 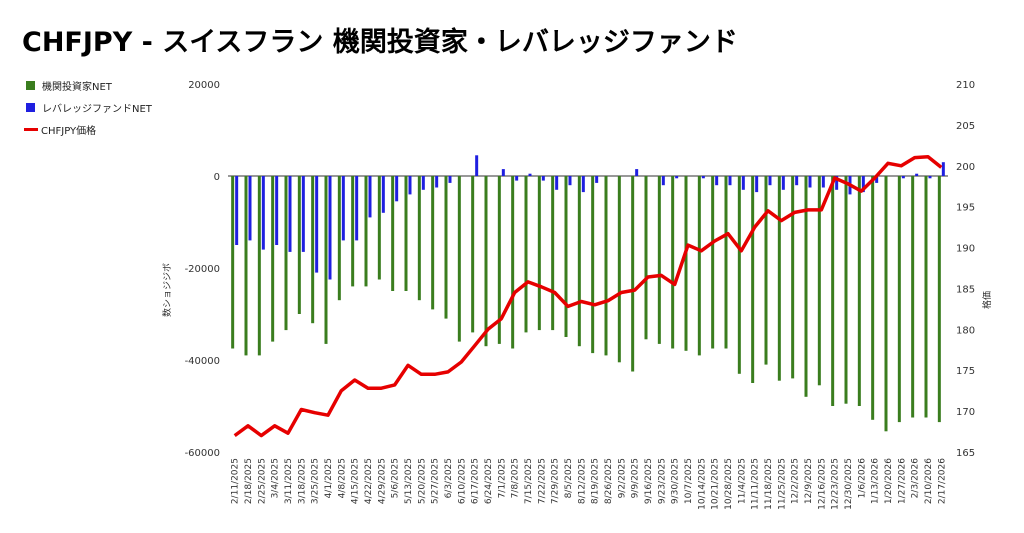 I want to click on x-tick-label: 5/6/2025, so click(x=396, y=478).